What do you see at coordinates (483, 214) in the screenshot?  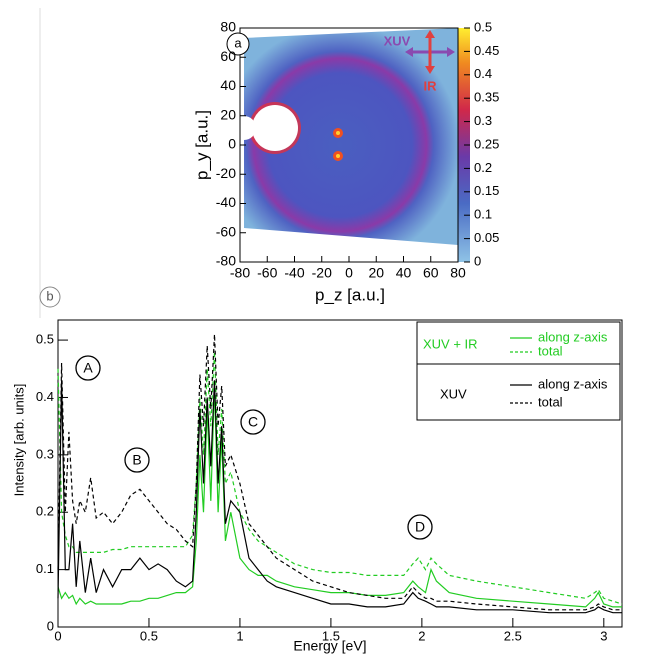 I see `colorbar-tick-label: 0.1` at bounding box center [483, 214].